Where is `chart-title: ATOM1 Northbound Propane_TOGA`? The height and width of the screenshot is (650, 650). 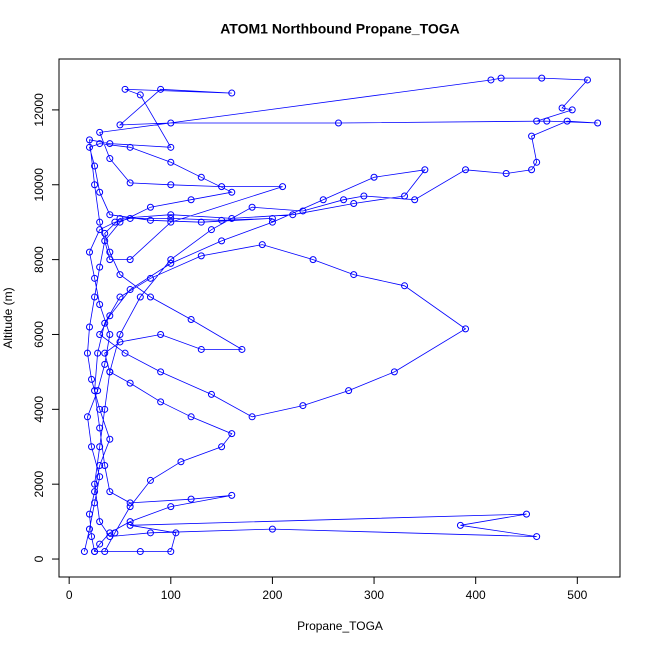
chart-title: ATOM1 Northbound Propane_TOGA is located at coordinates (340, 29).